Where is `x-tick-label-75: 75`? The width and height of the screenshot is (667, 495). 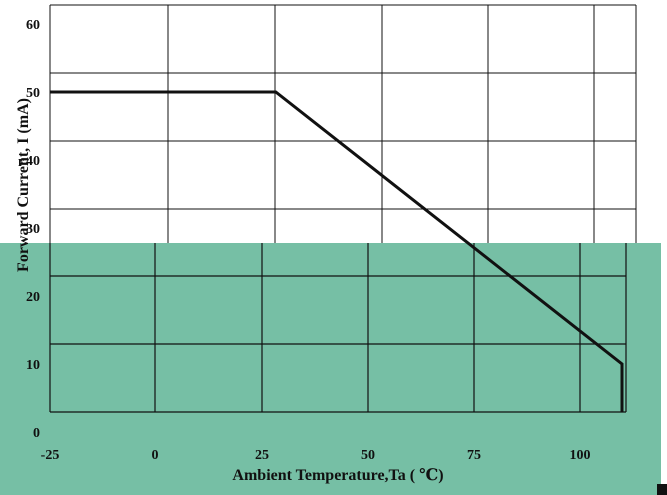 x-tick-label-75: 75 is located at coordinates (474, 455).